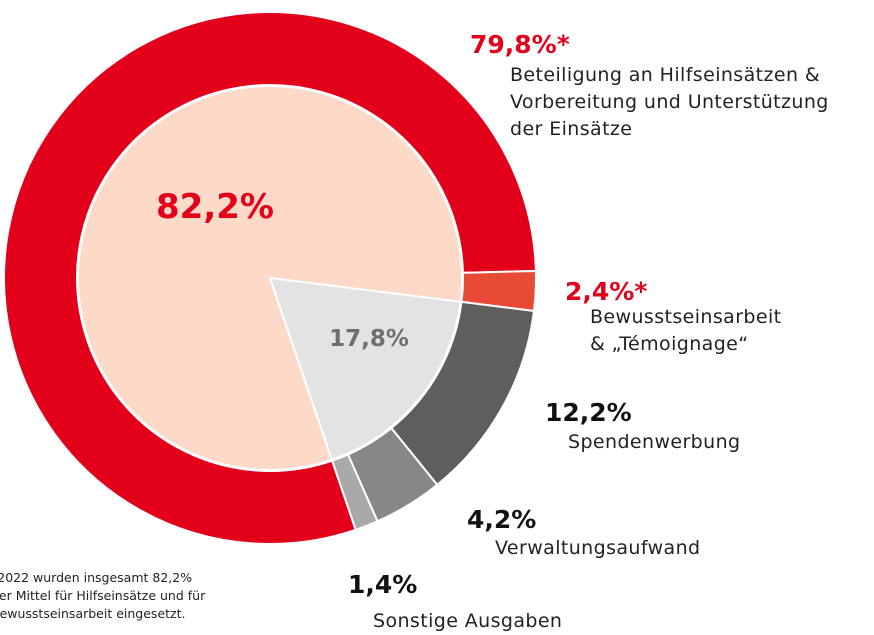  I want to click on value-label: 79,8%*, so click(520, 44).